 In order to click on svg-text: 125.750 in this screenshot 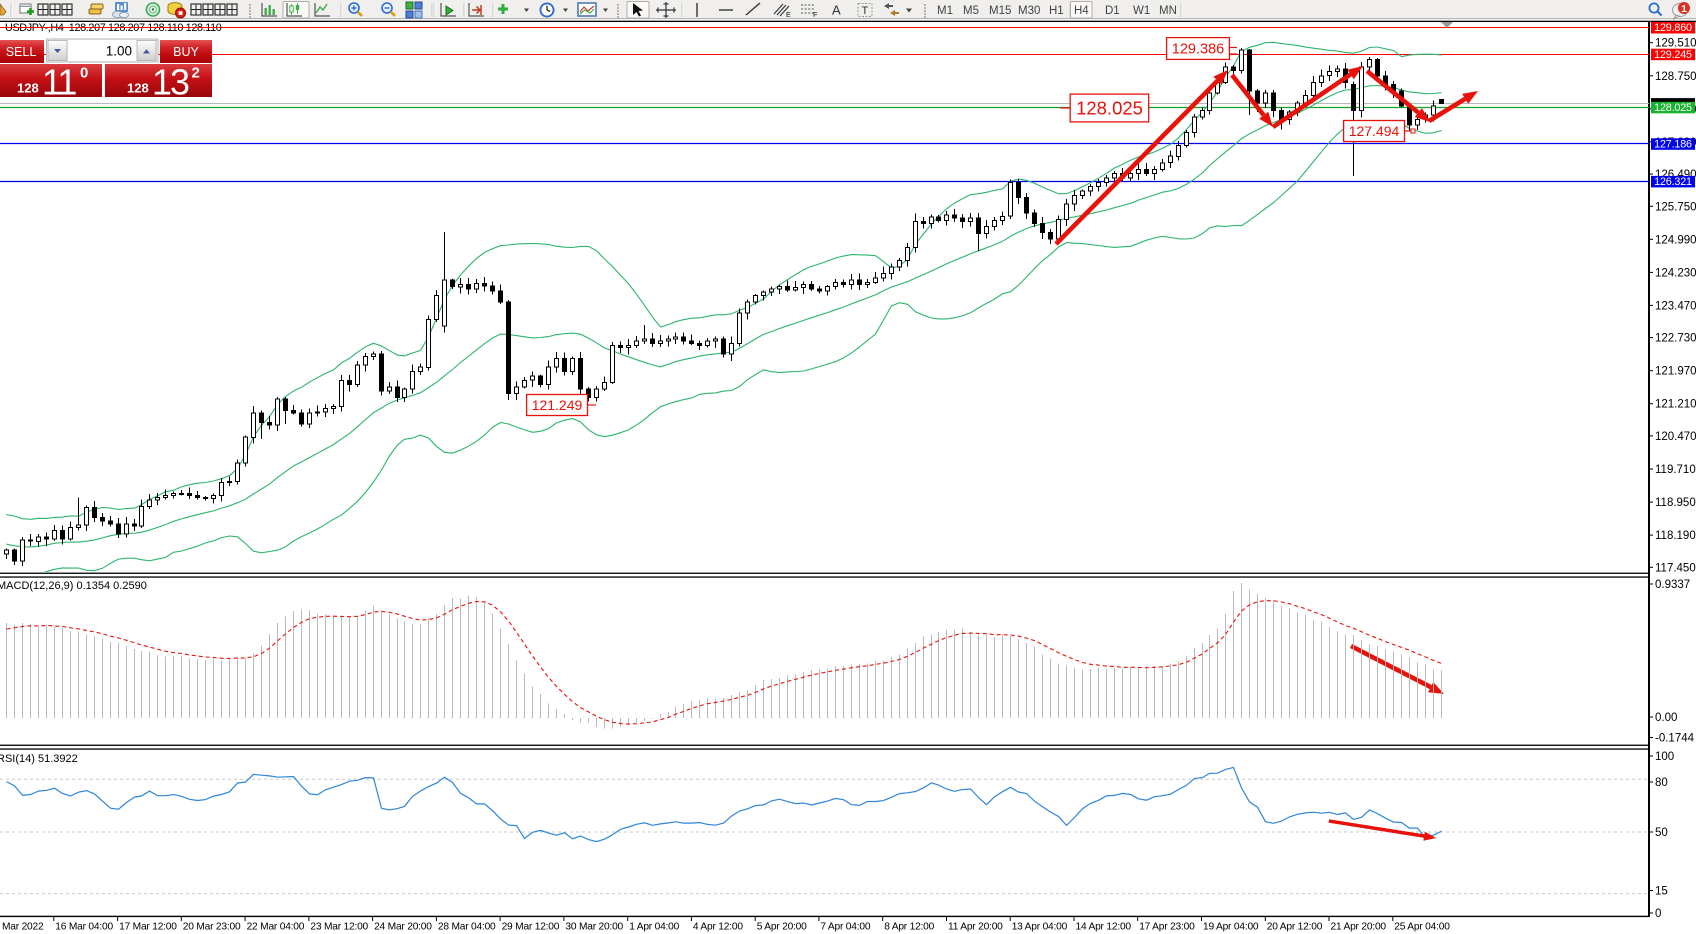, I will do `click(1675, 207)`.